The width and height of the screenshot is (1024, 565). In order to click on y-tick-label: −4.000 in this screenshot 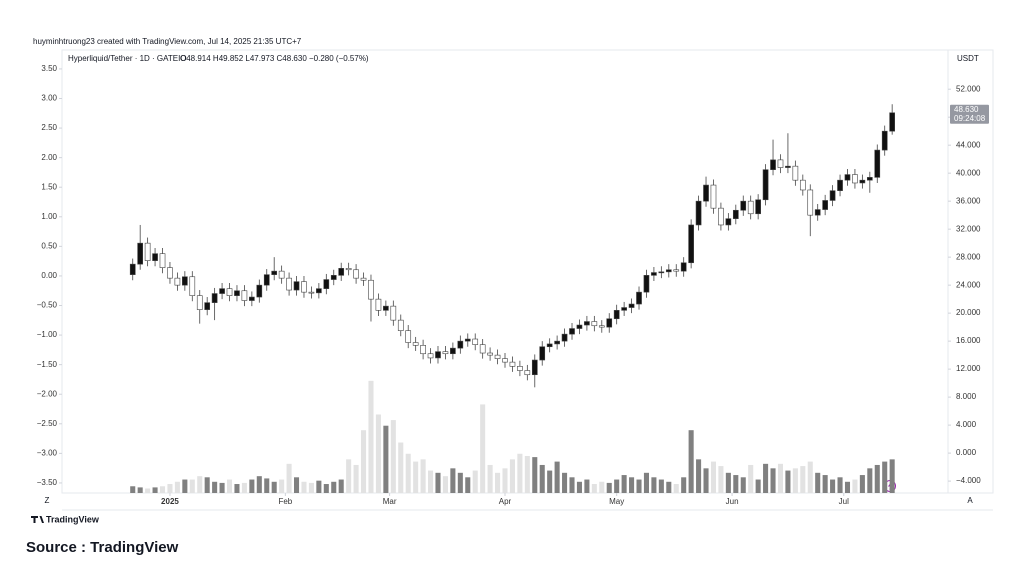, I will do `click(968, 480)`.